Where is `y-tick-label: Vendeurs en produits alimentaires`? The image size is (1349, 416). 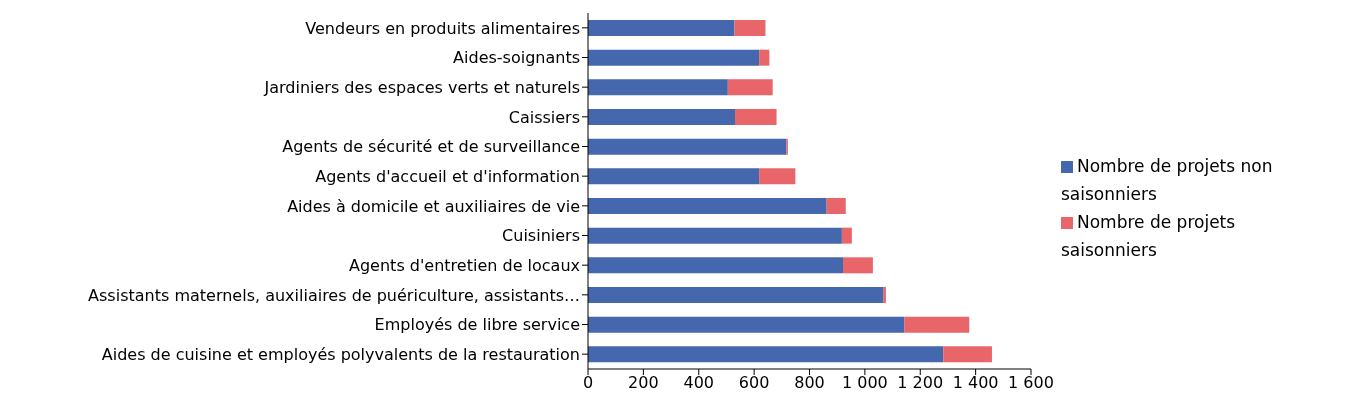 y-tick-label: Vendeurs en produits alimentaires is located at coordinates (442, 28).